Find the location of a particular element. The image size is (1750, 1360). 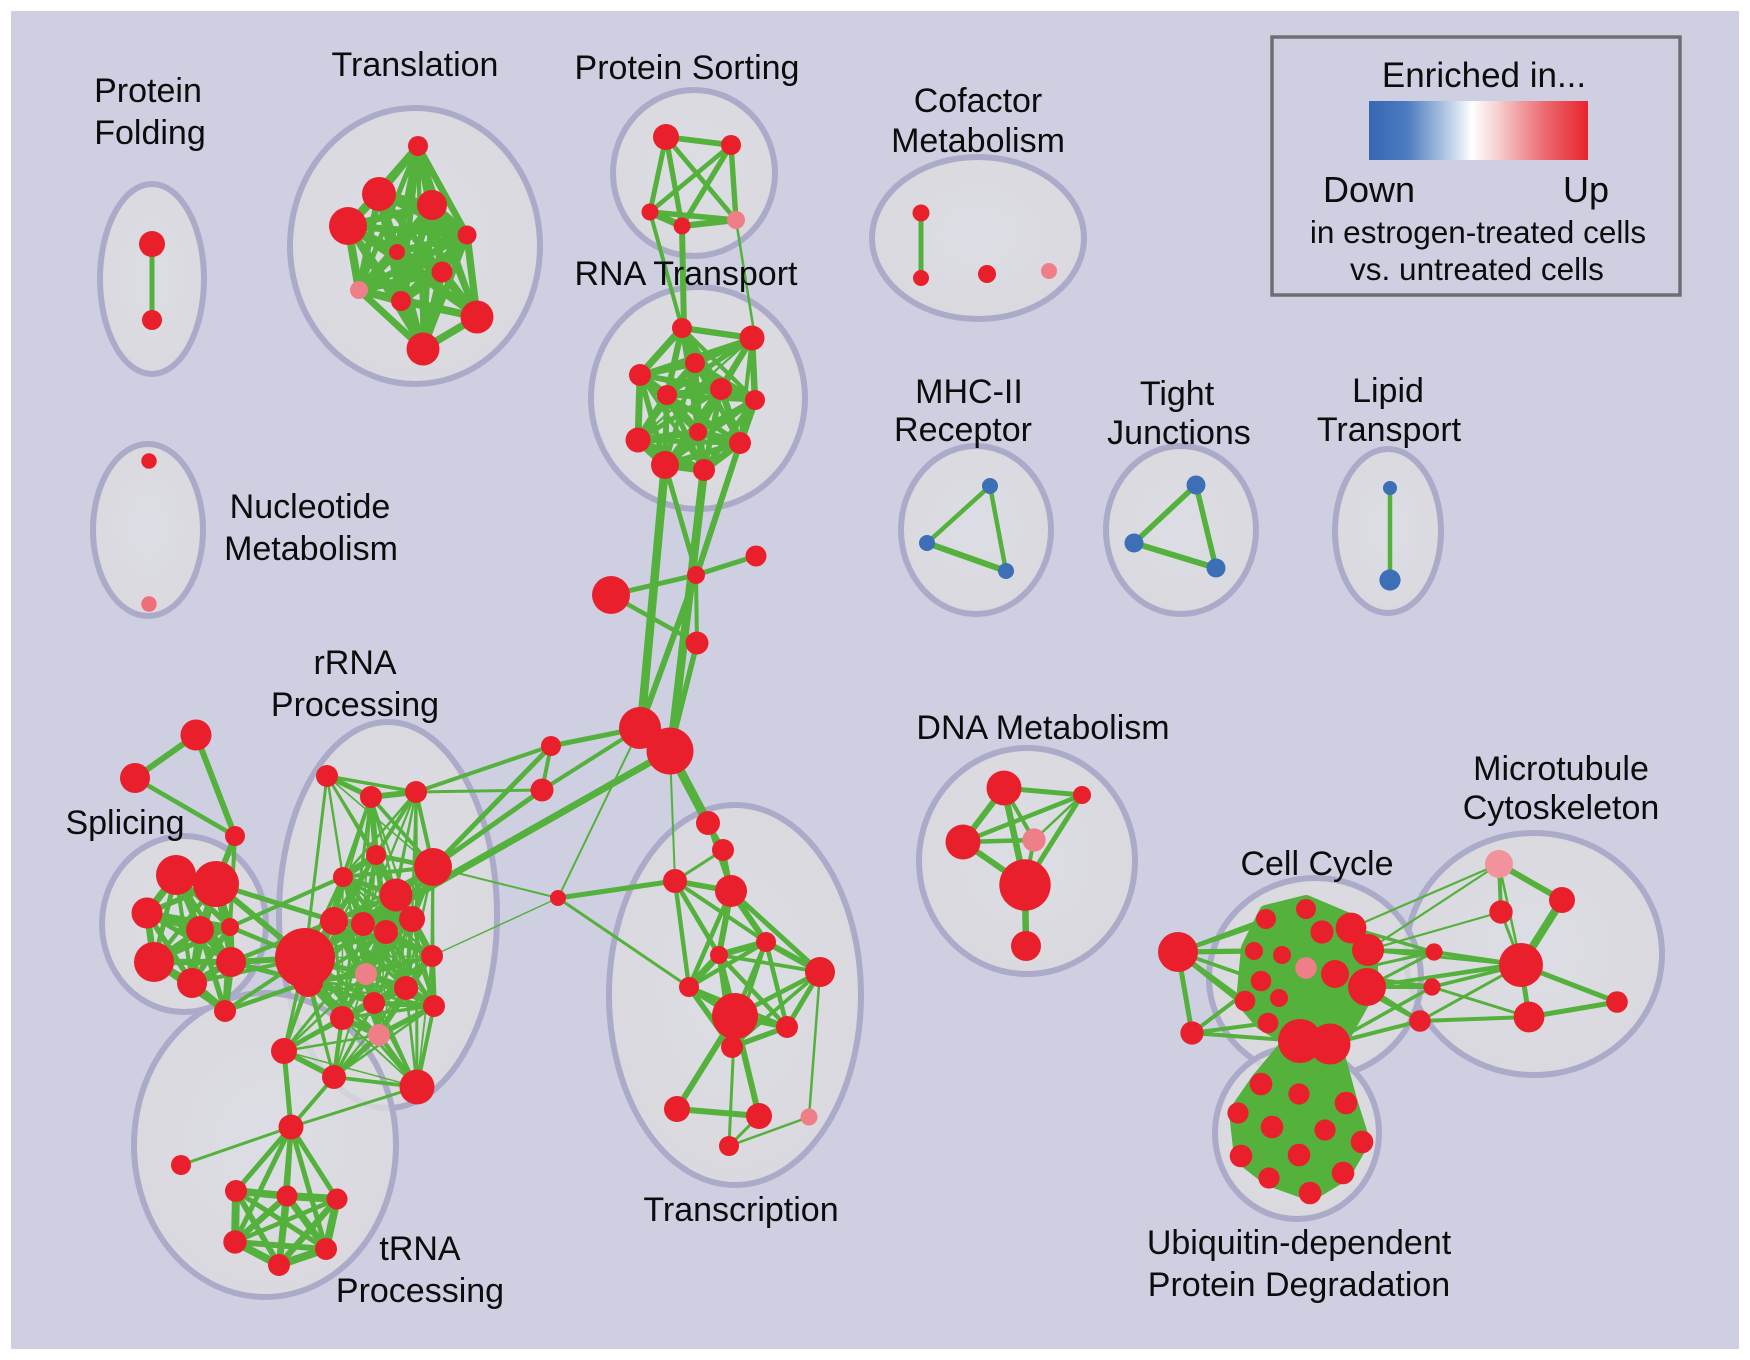

svg-text: Cytoskeleton is located at coordinates (1561, 808).